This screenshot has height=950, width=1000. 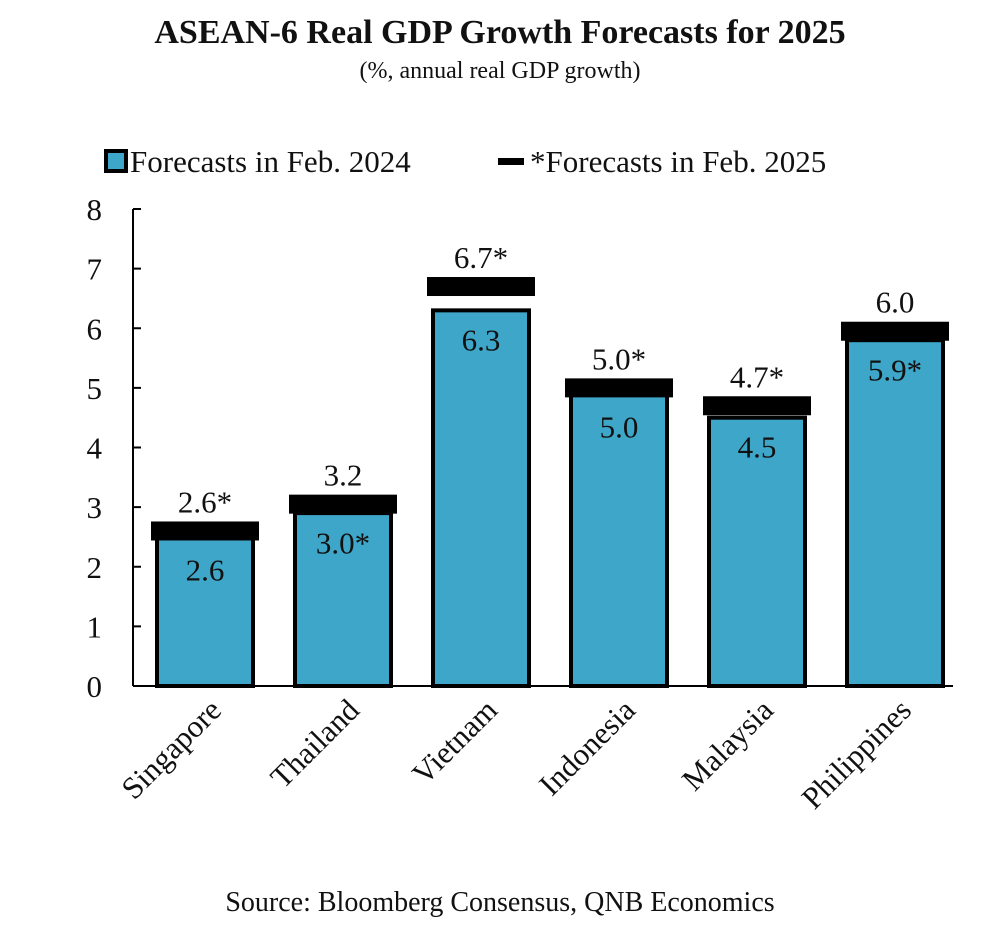 What do you see at coordinates (95, 448) in the screenshot?
I see `y-tick-label: 4` at bounding box center [95, 448].